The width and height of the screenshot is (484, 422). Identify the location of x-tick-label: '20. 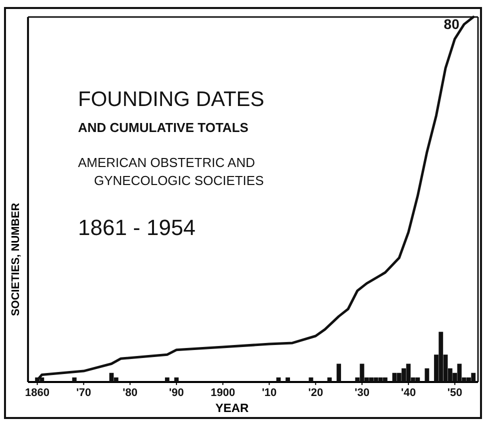
(316, 392).